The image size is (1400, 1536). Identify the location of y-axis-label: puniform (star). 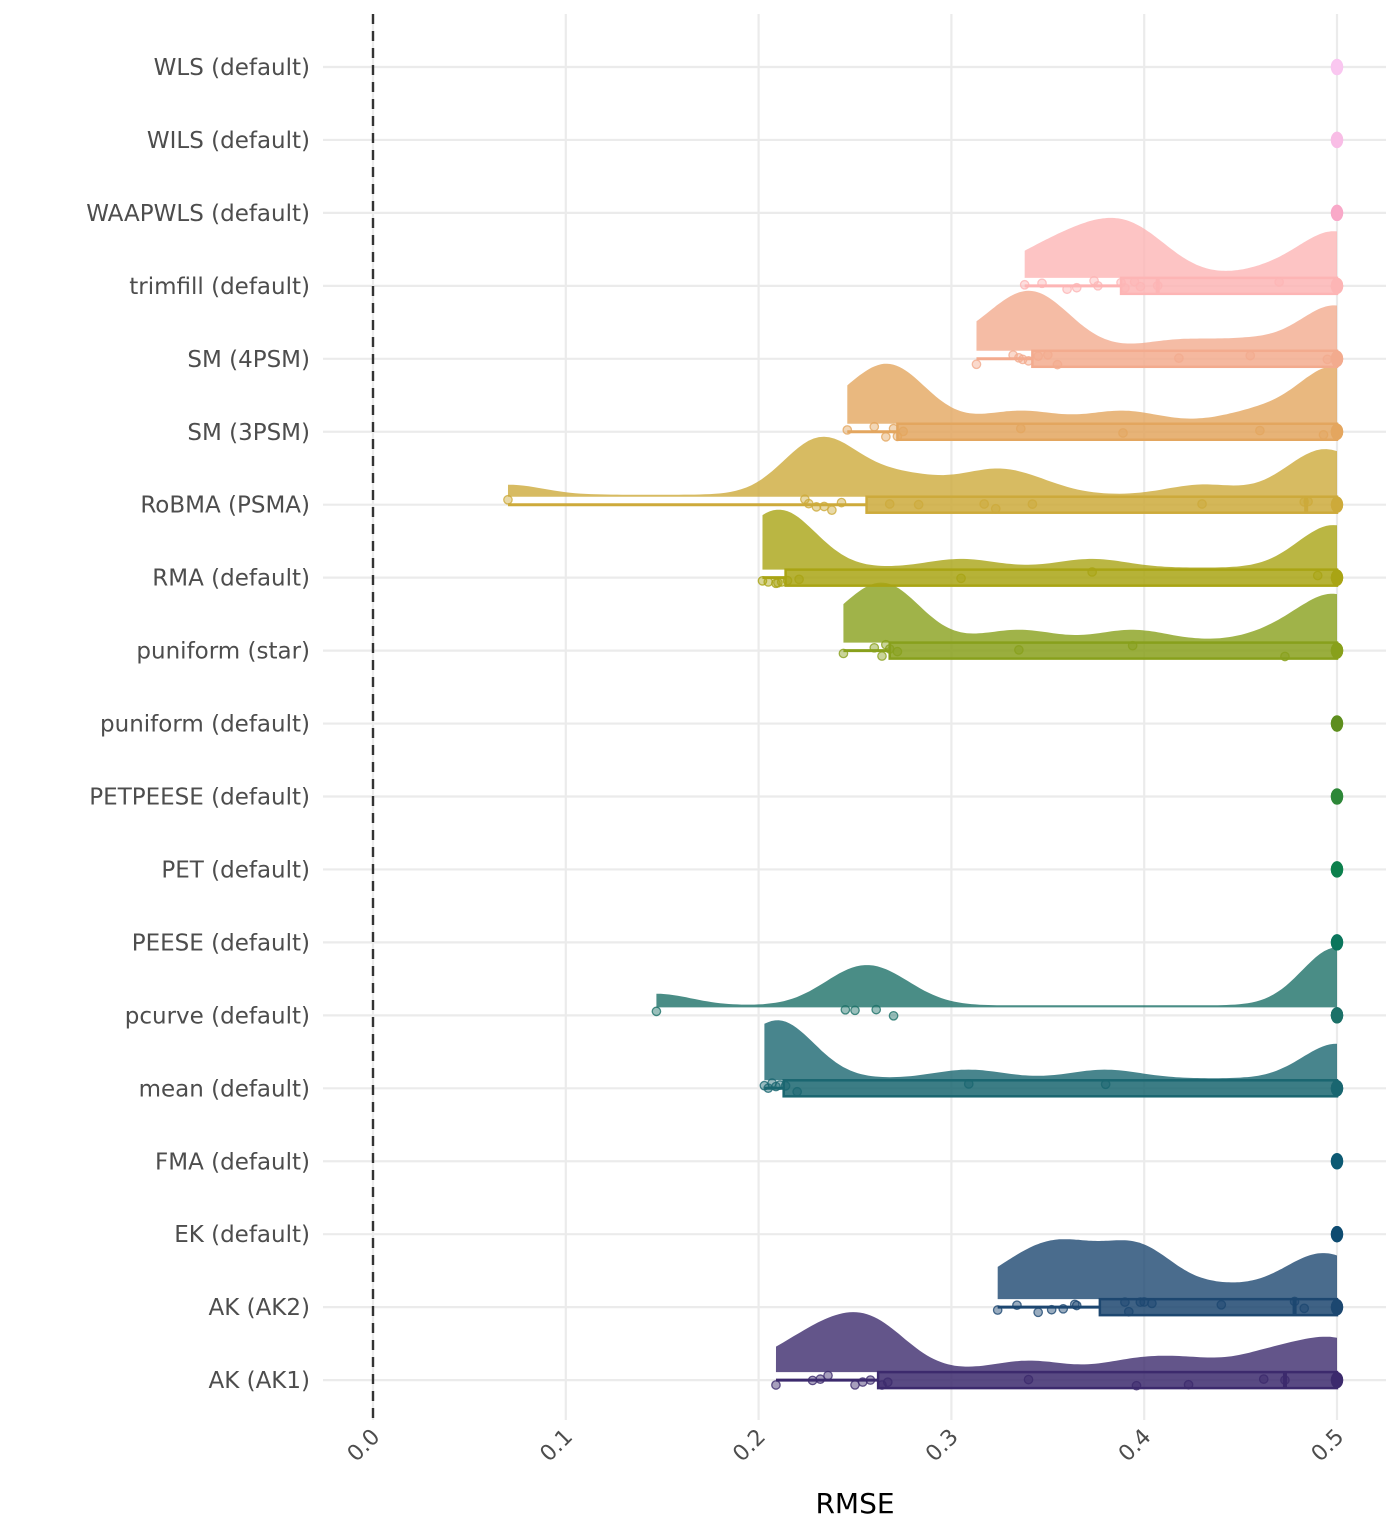
(223, 652).